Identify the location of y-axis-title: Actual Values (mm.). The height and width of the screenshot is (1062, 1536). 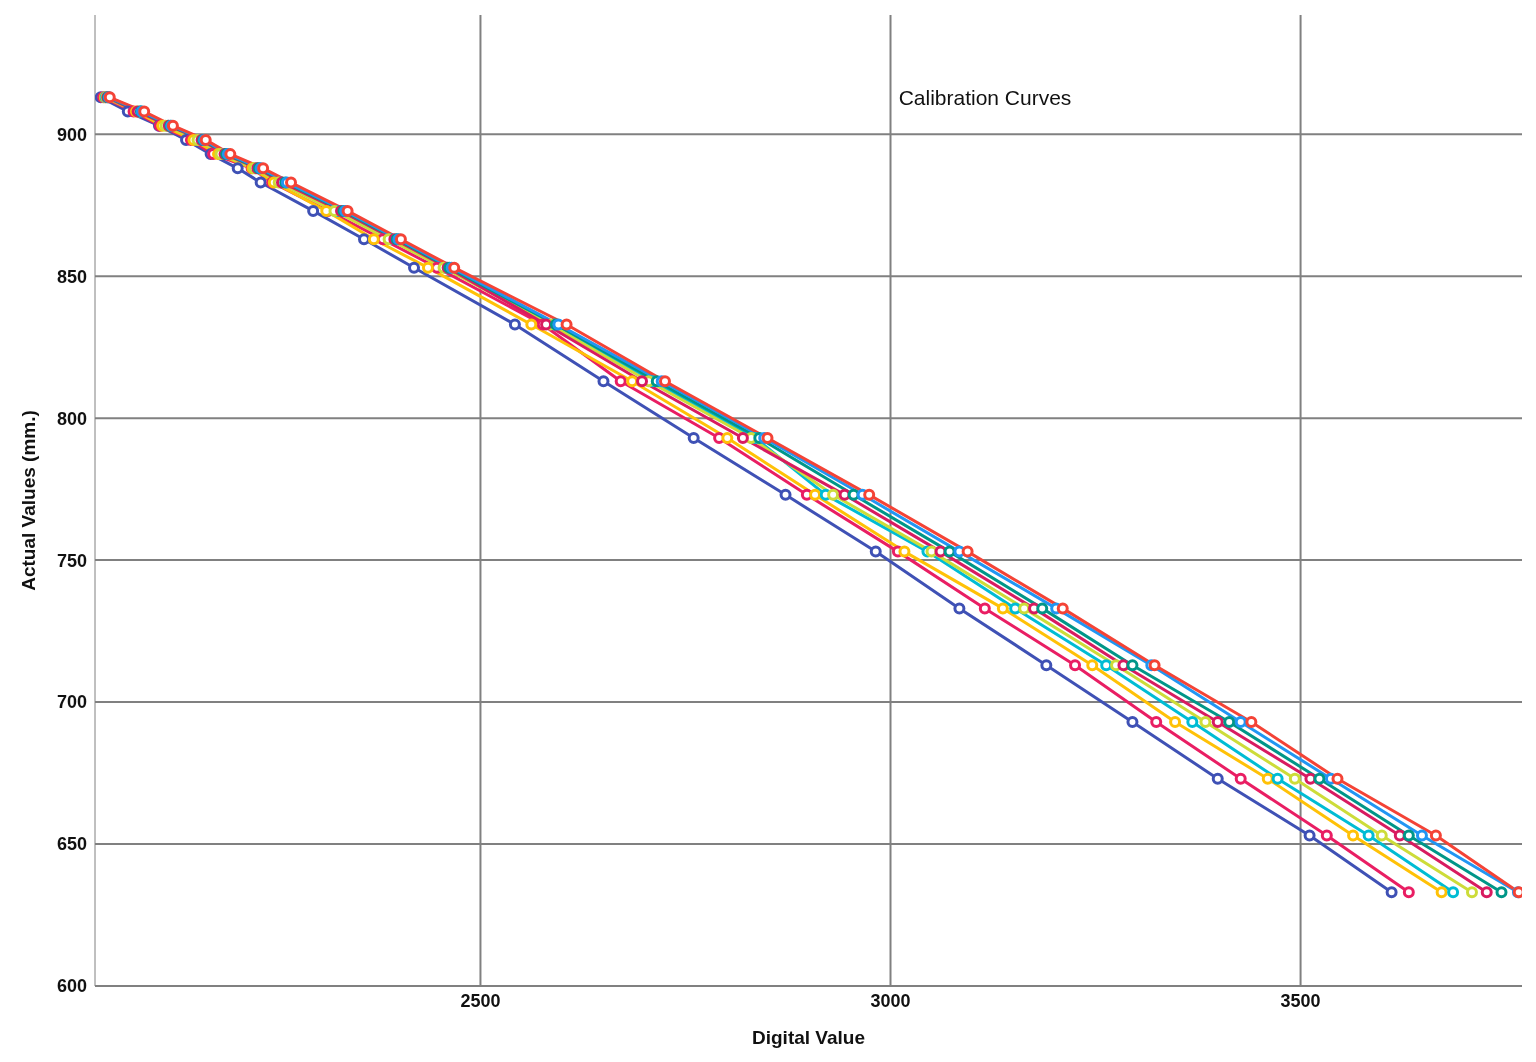
(28, 500).